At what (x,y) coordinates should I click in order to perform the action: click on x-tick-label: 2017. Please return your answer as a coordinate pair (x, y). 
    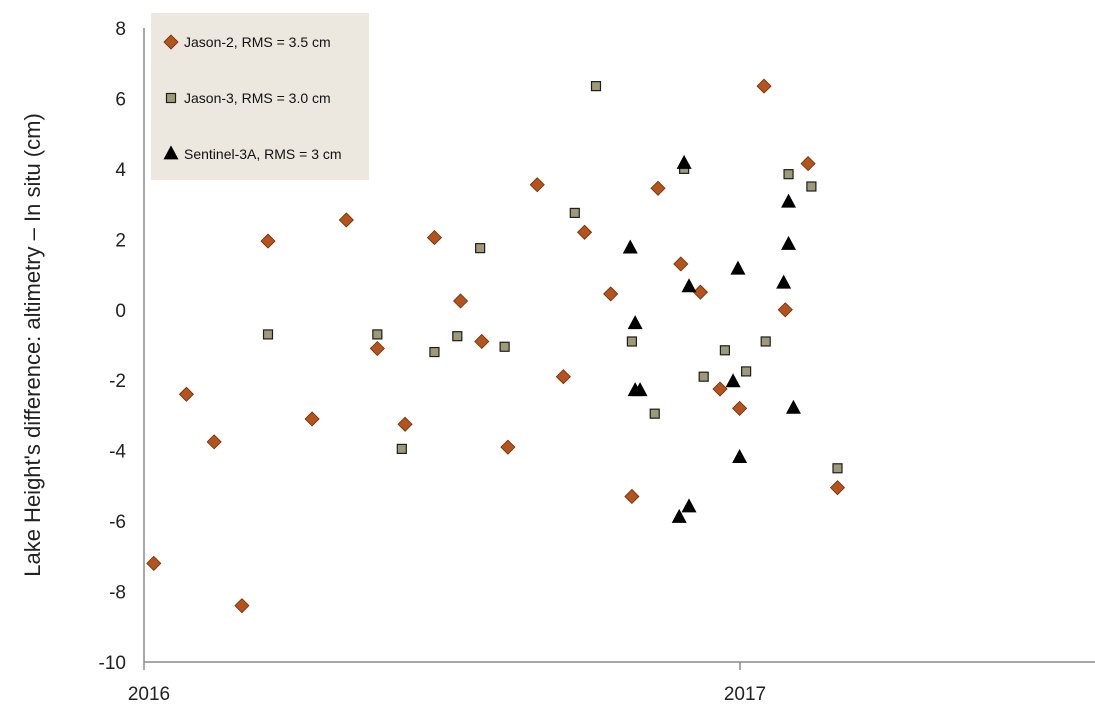
    Looking at the image, I should click on (745, 694).